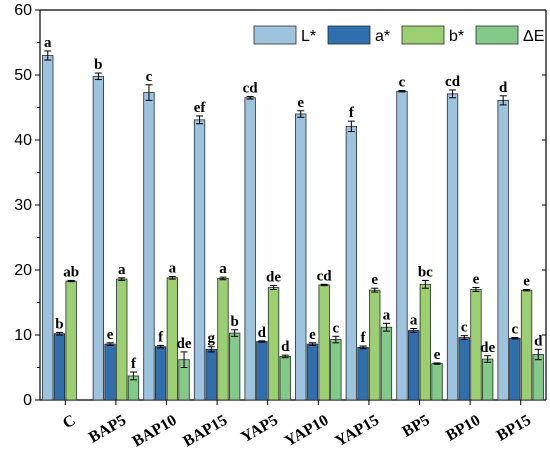 The height and width of the screenshot is (467, 550). What do you see at coordinates (23, 335) in the screenshot?
I see `y-tick-label: 10` at bounding box center [23, 335].